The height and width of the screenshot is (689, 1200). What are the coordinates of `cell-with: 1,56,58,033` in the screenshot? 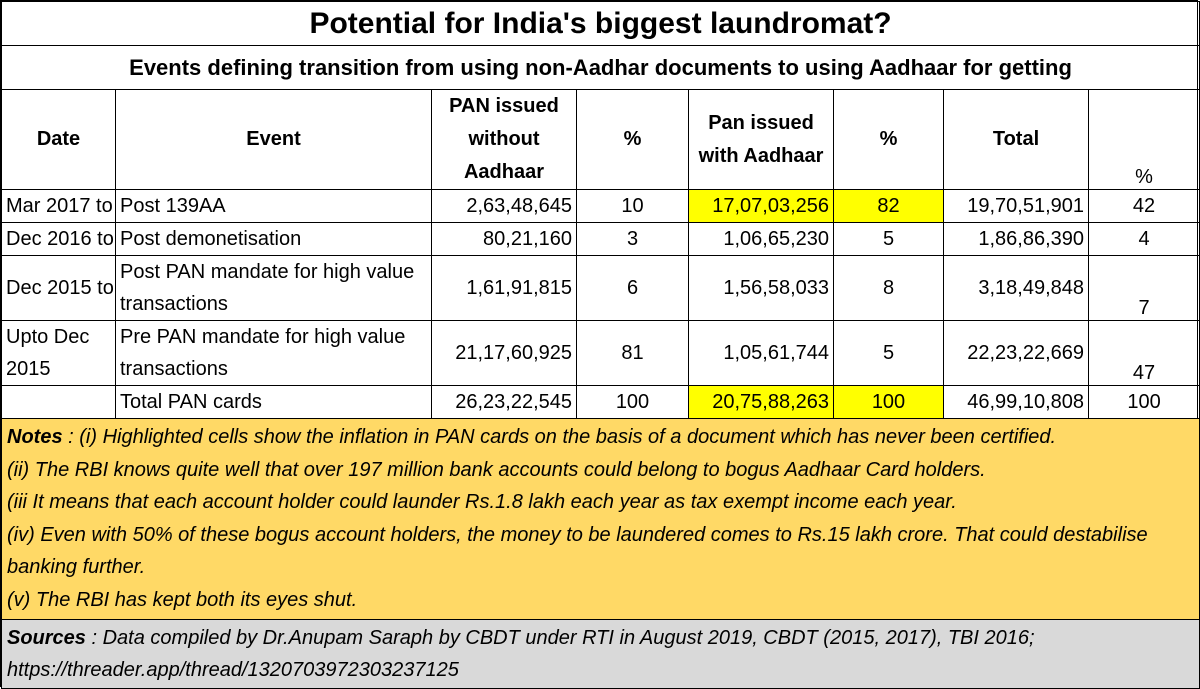 It's located at (761, 288).